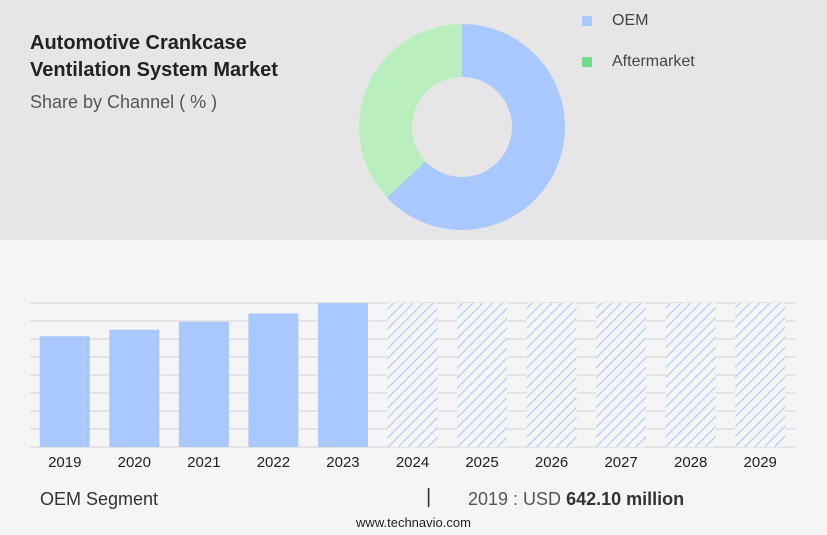 The width and height of the screenshot is (827, 535). What do you see at coordinates (551, 375) in the screenshot?
I see `forecast-bar-2026` at bounding box center [551, 375].